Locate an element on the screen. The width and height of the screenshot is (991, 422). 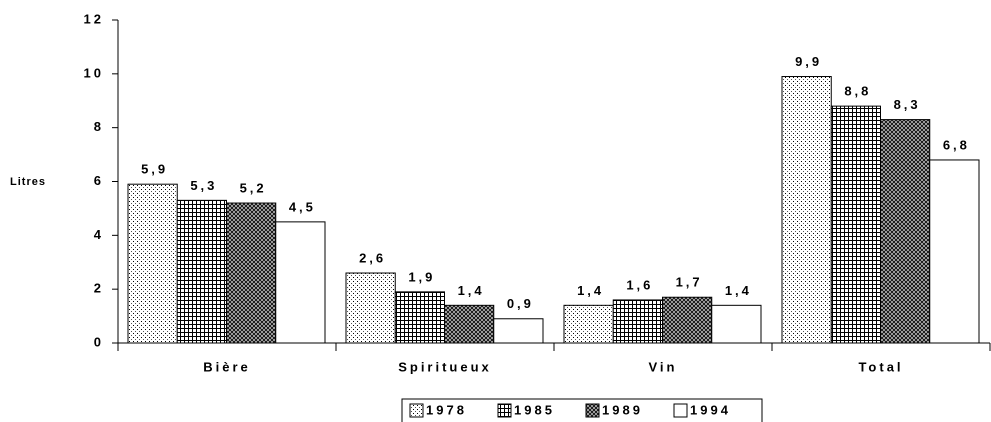
data-label: 8,8 is located at coordinates (857, 91).